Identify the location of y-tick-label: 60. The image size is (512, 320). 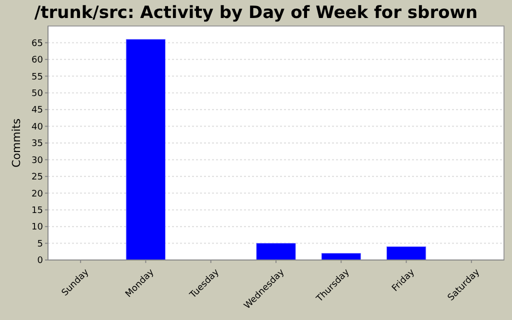
(38, 61).